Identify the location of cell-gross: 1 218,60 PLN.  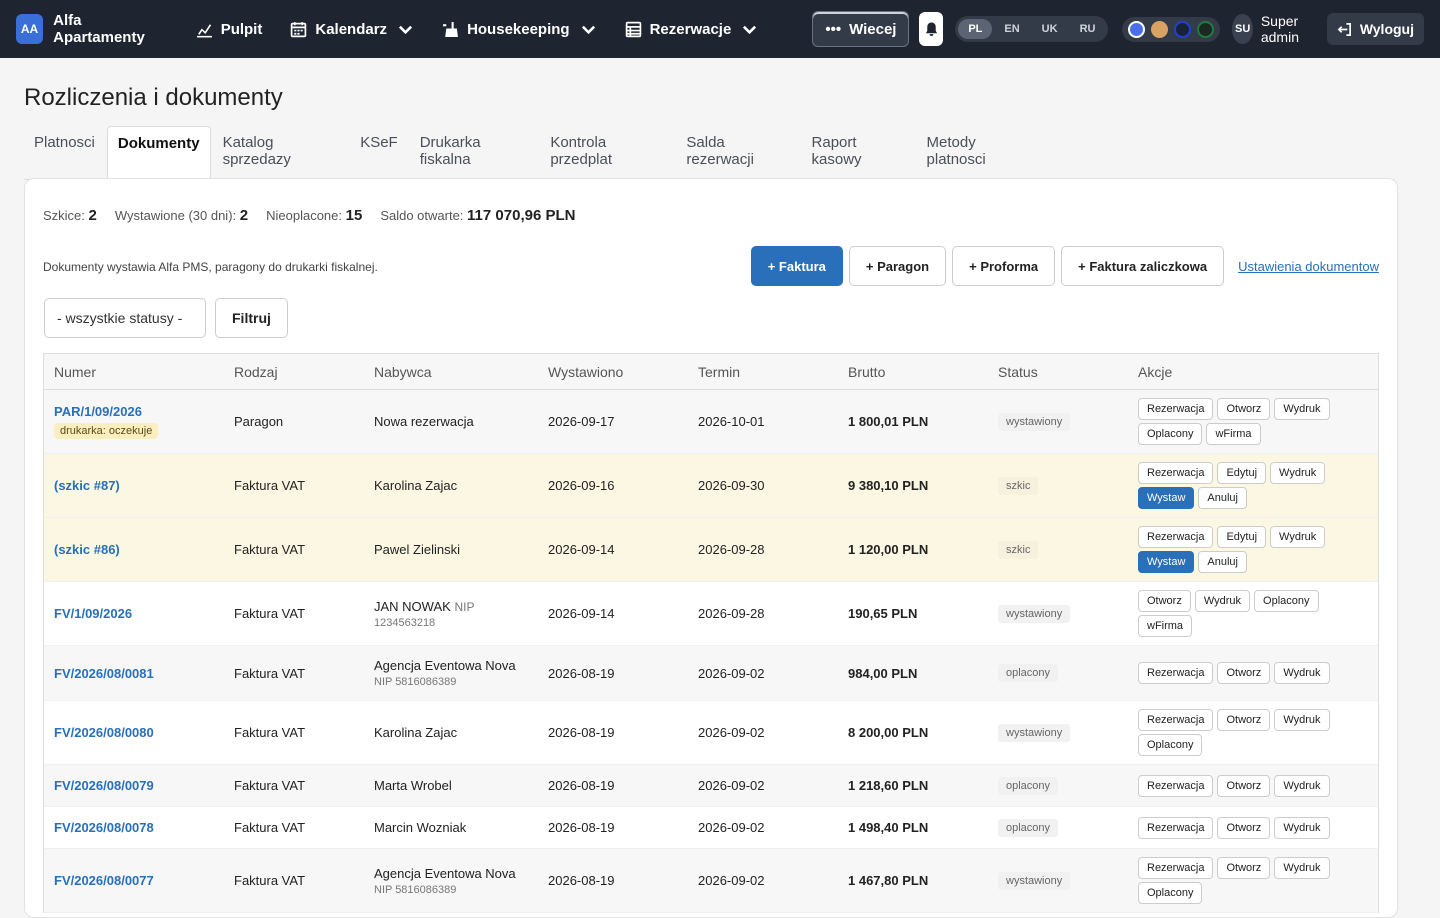
(888, 785).